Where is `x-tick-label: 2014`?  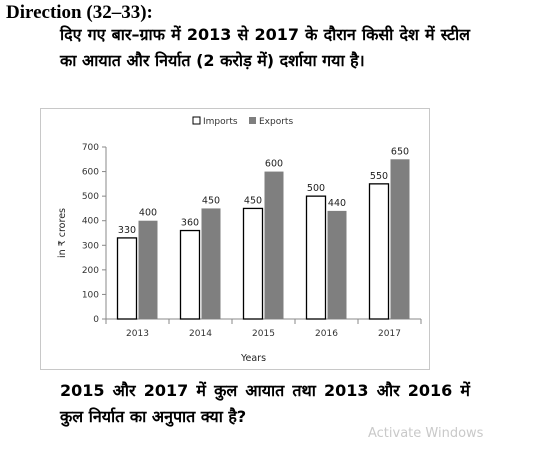
x-tick-label: 2014 is located at coordinates (200, 334).